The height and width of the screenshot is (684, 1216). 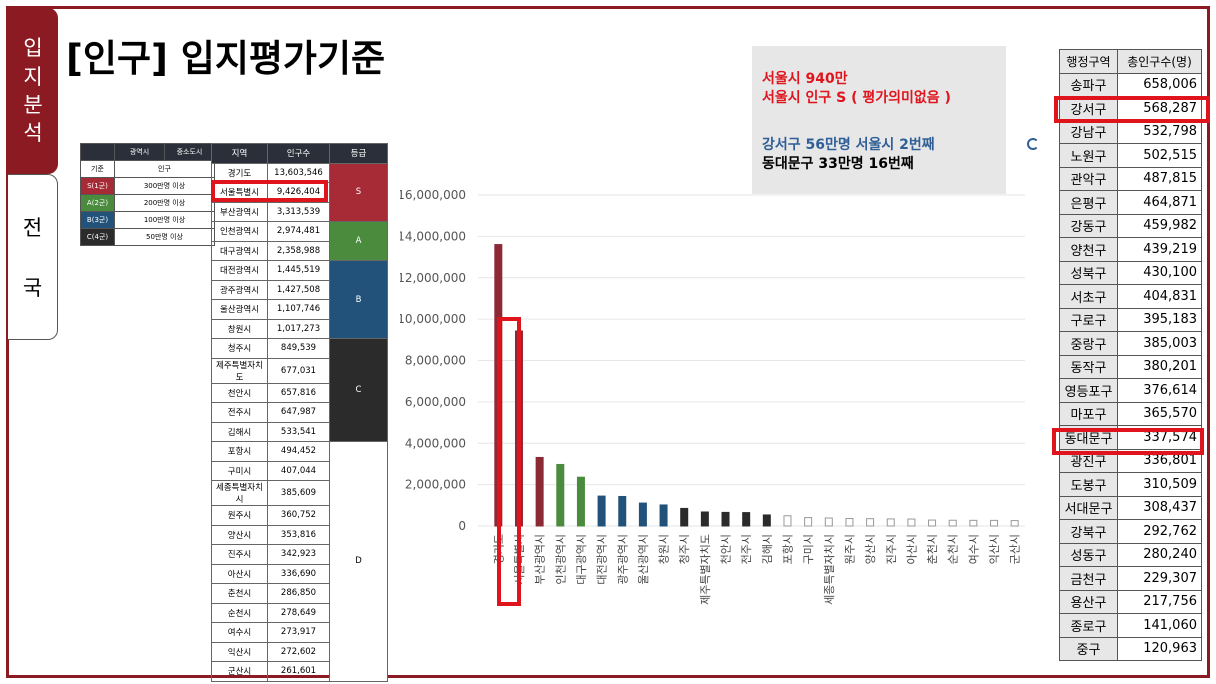 I want to click on y-tick-label: 10,000,000, so click(x=433, y=319).